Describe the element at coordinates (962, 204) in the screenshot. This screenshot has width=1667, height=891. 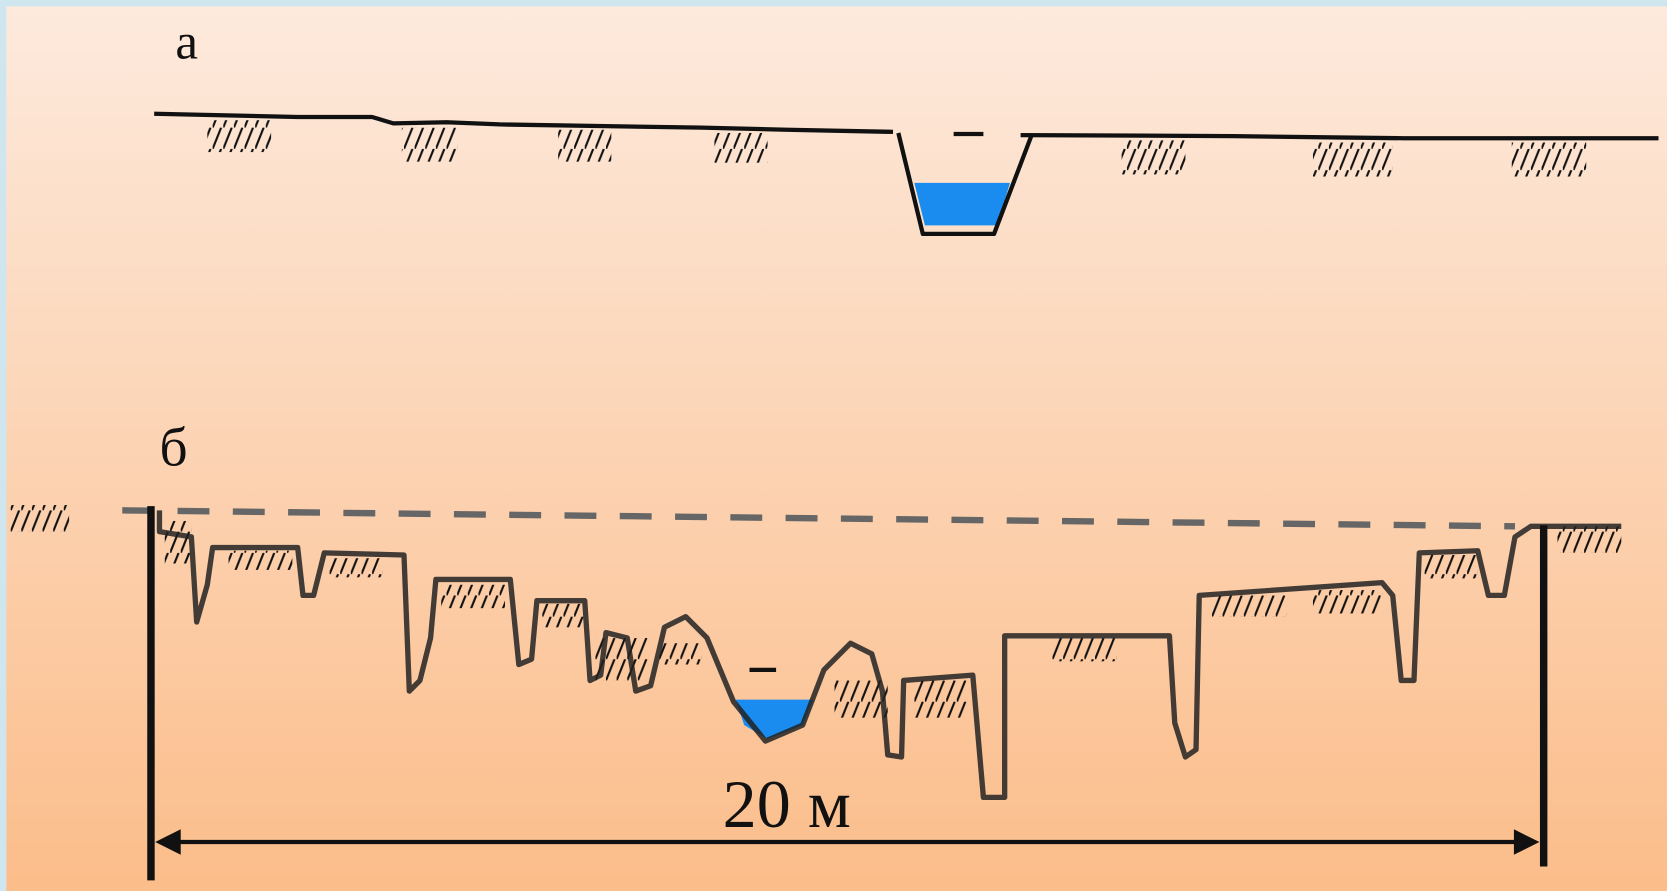
I see `water` at that location.